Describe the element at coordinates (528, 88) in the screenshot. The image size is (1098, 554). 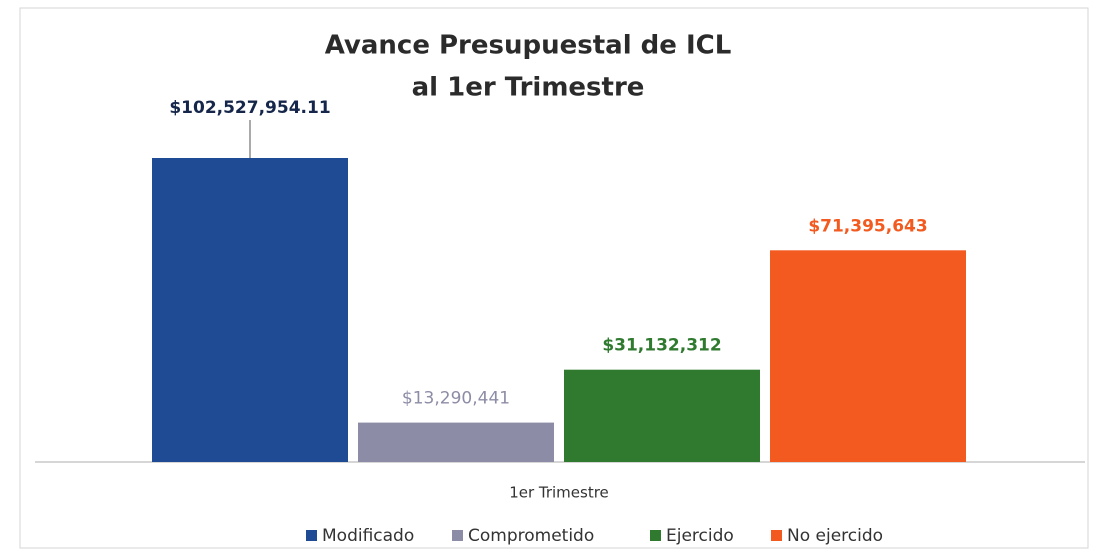
I see `chart-title: al 1er Trimestre` at that location.